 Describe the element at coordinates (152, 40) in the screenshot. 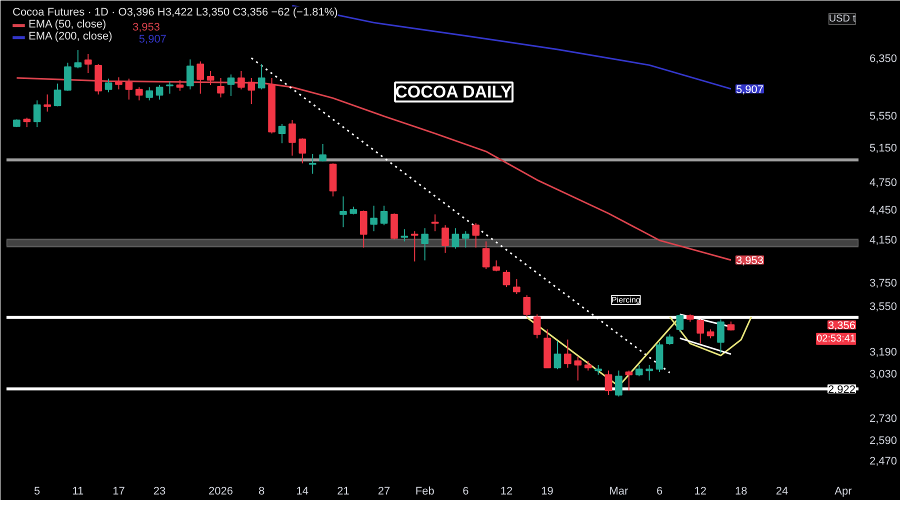

I see `text: 5,907` at that location.